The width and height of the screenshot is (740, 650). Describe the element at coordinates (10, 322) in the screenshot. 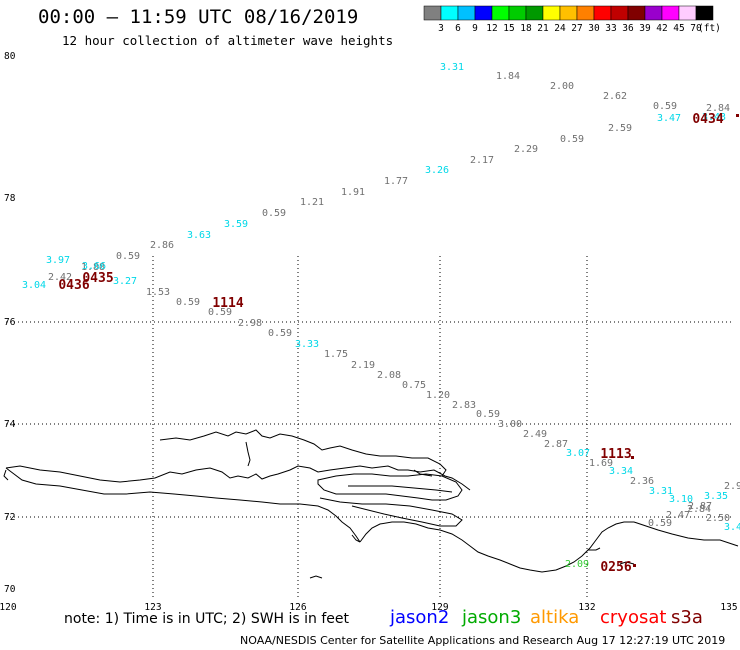

I see `latitude-label: 76` at that location.